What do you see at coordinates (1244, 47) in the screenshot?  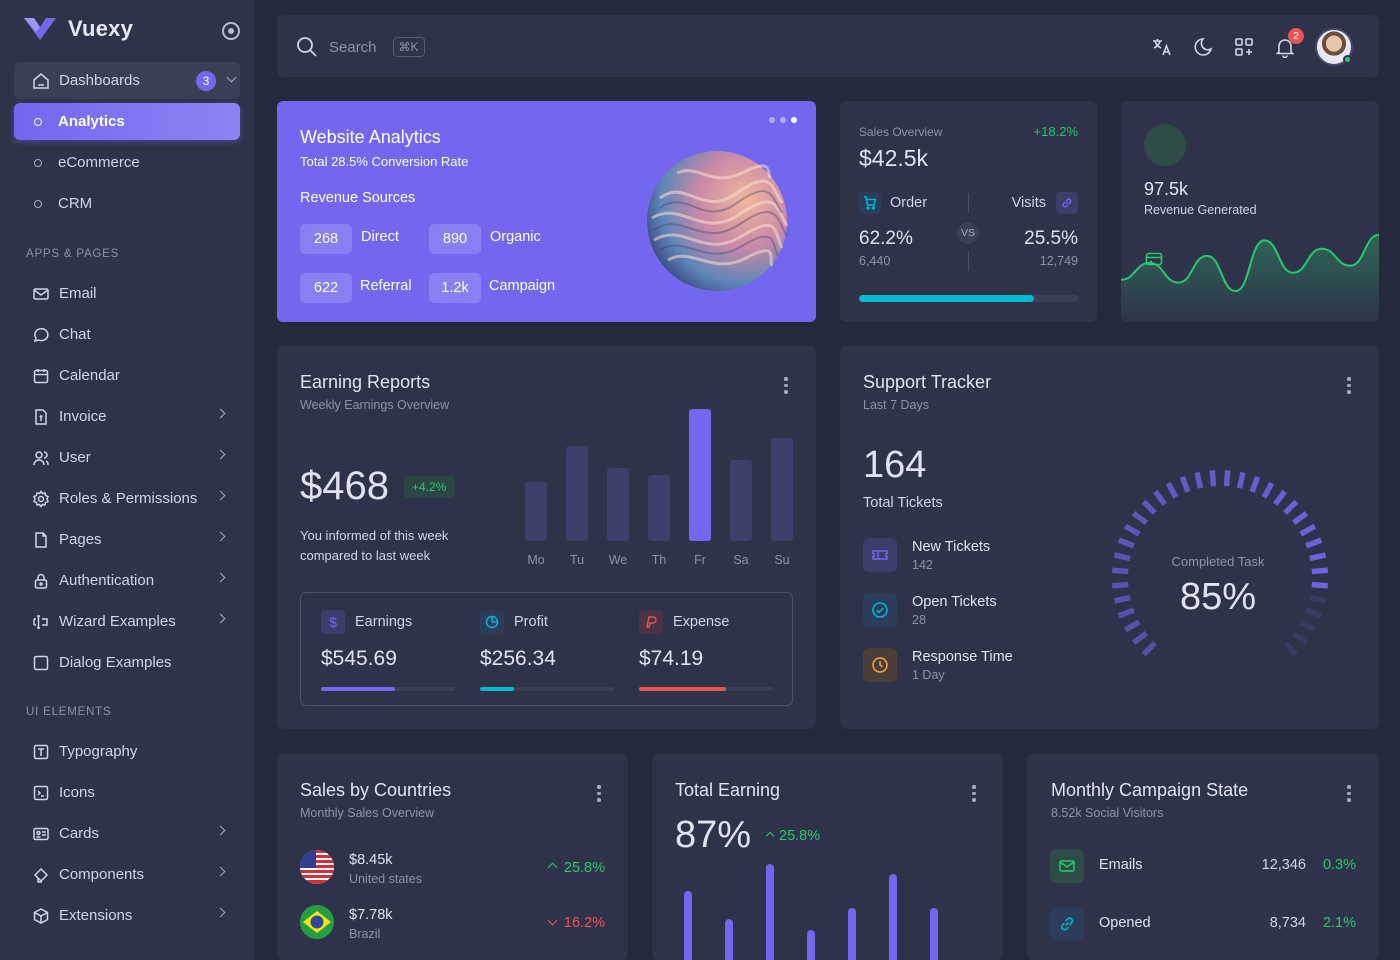 I see `shortcuts-grid-icon` at bounding box center [1244, 47].